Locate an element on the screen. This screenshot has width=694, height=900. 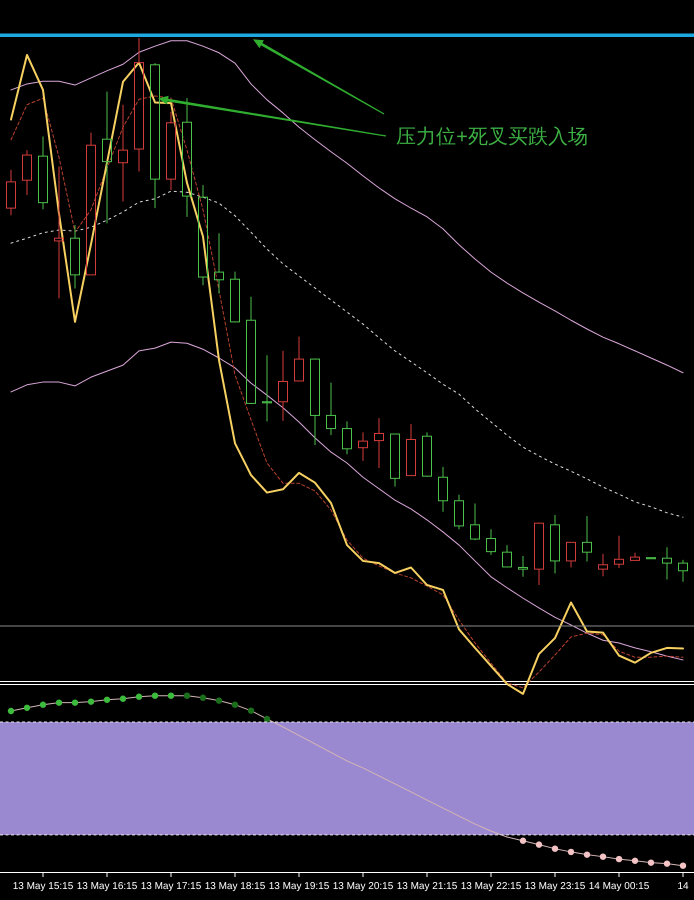
x-tick-label: 13 May 16:15 is located at coordinates (107, 886).